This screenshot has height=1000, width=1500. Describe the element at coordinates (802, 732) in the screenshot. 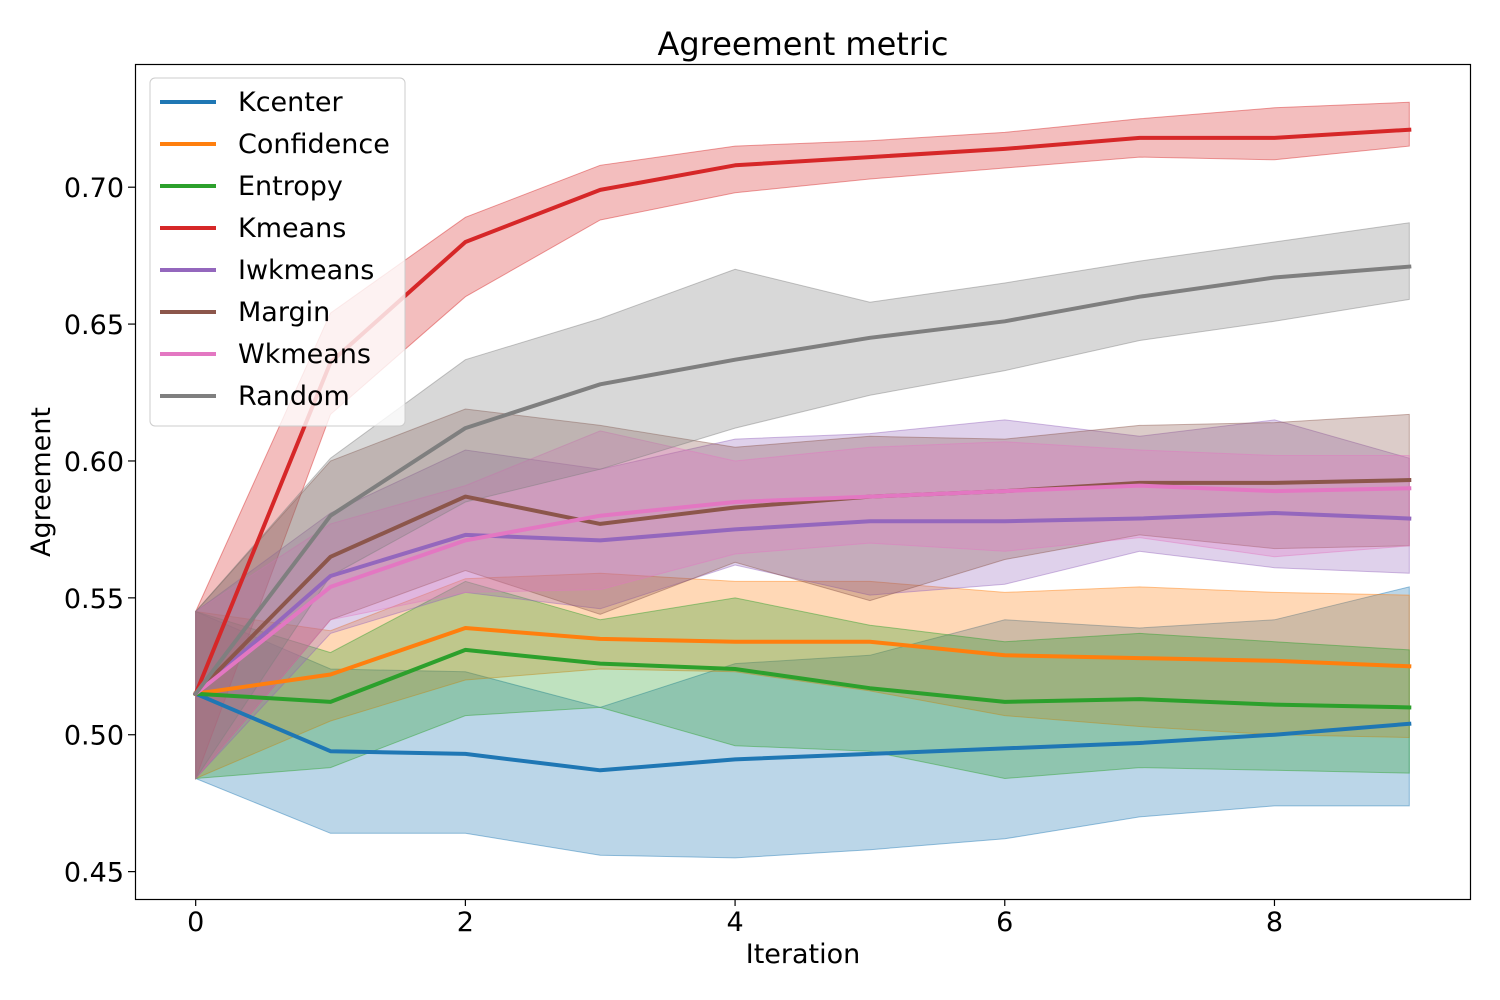

I see `line-kcenter` at that location.